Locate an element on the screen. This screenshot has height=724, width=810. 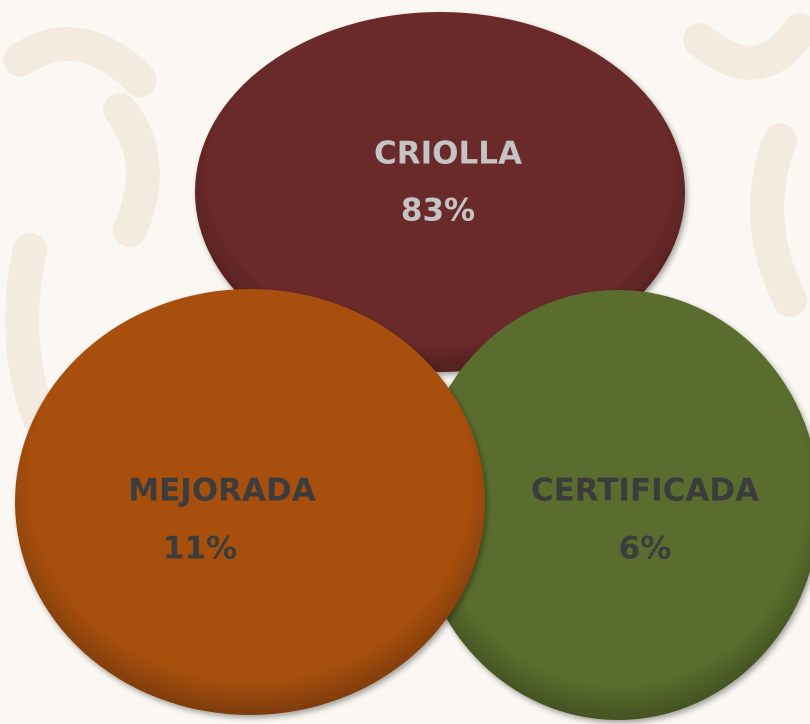
node-value: 83% is located at coordinates (438, 211).